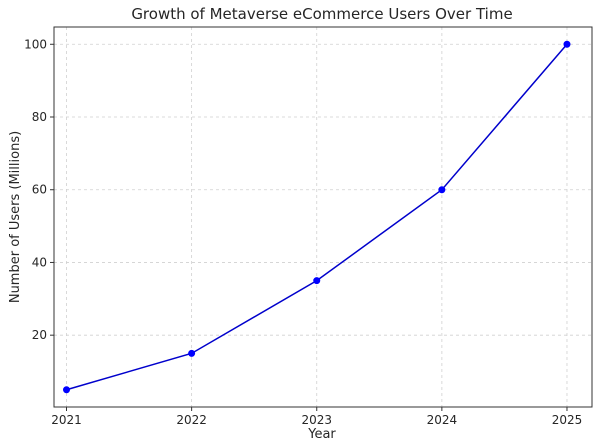  I want to click on y-tick-label-20: 20, so click(39, 335).